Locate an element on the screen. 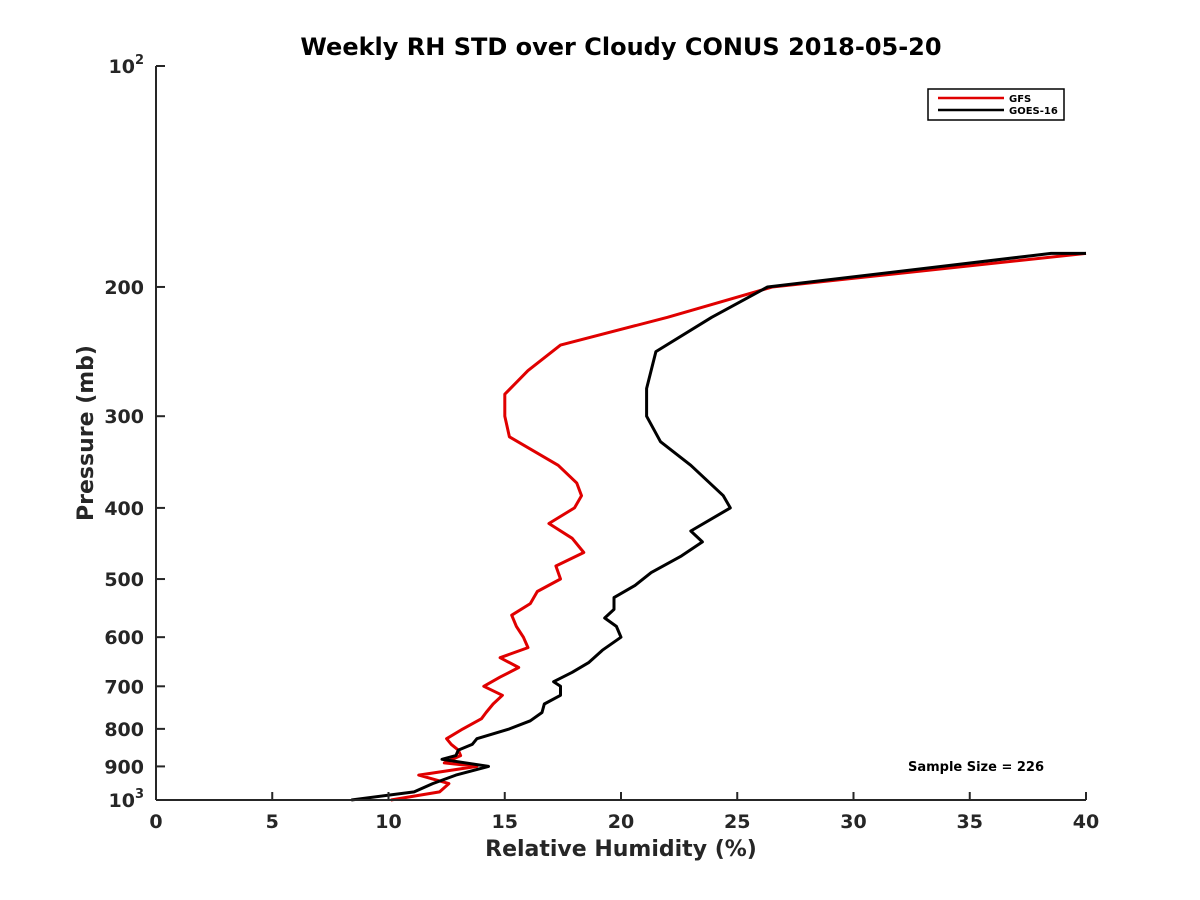  x-tick-label: 10 is located at coordinates (388, 822).